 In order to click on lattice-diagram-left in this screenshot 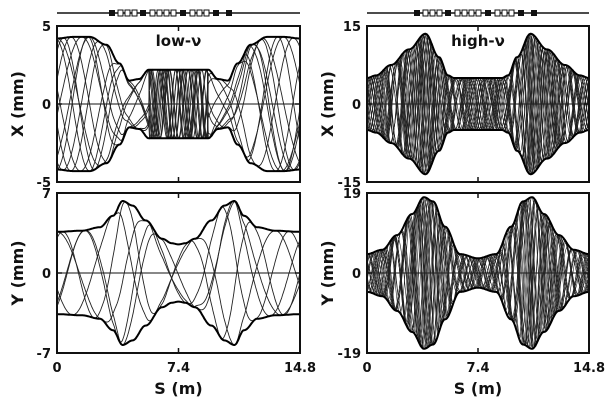, I will do `click(178, 13)`.